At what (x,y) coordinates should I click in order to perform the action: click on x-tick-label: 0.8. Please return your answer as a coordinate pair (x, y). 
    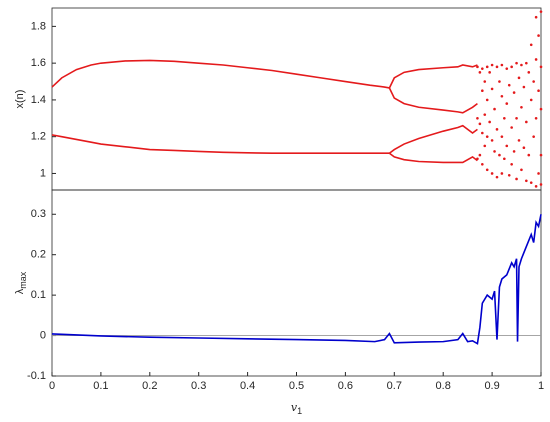
    Looking at the image, I should click on (443, 386).